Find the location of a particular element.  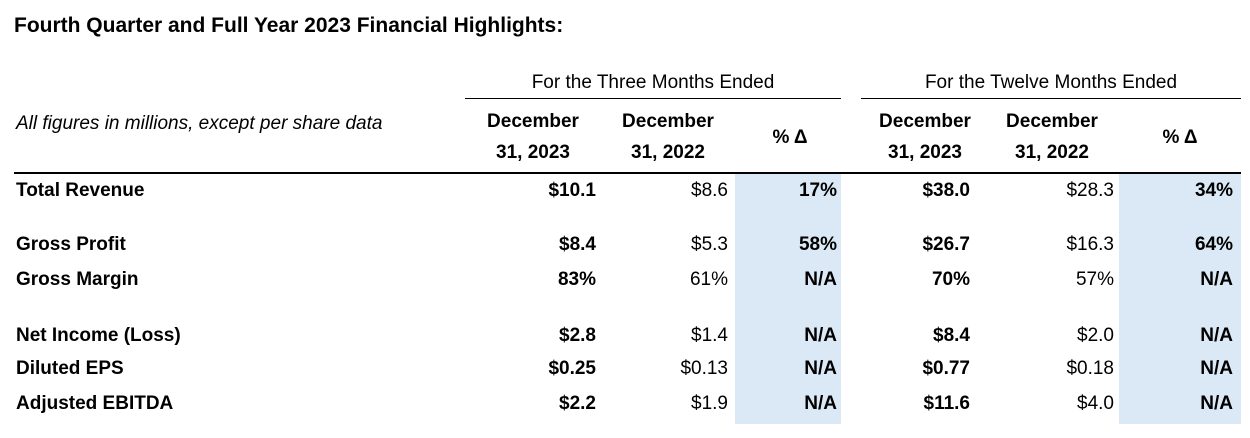

cell-twelve-months-2023: $8.4 is located at coordinates (951, 335).